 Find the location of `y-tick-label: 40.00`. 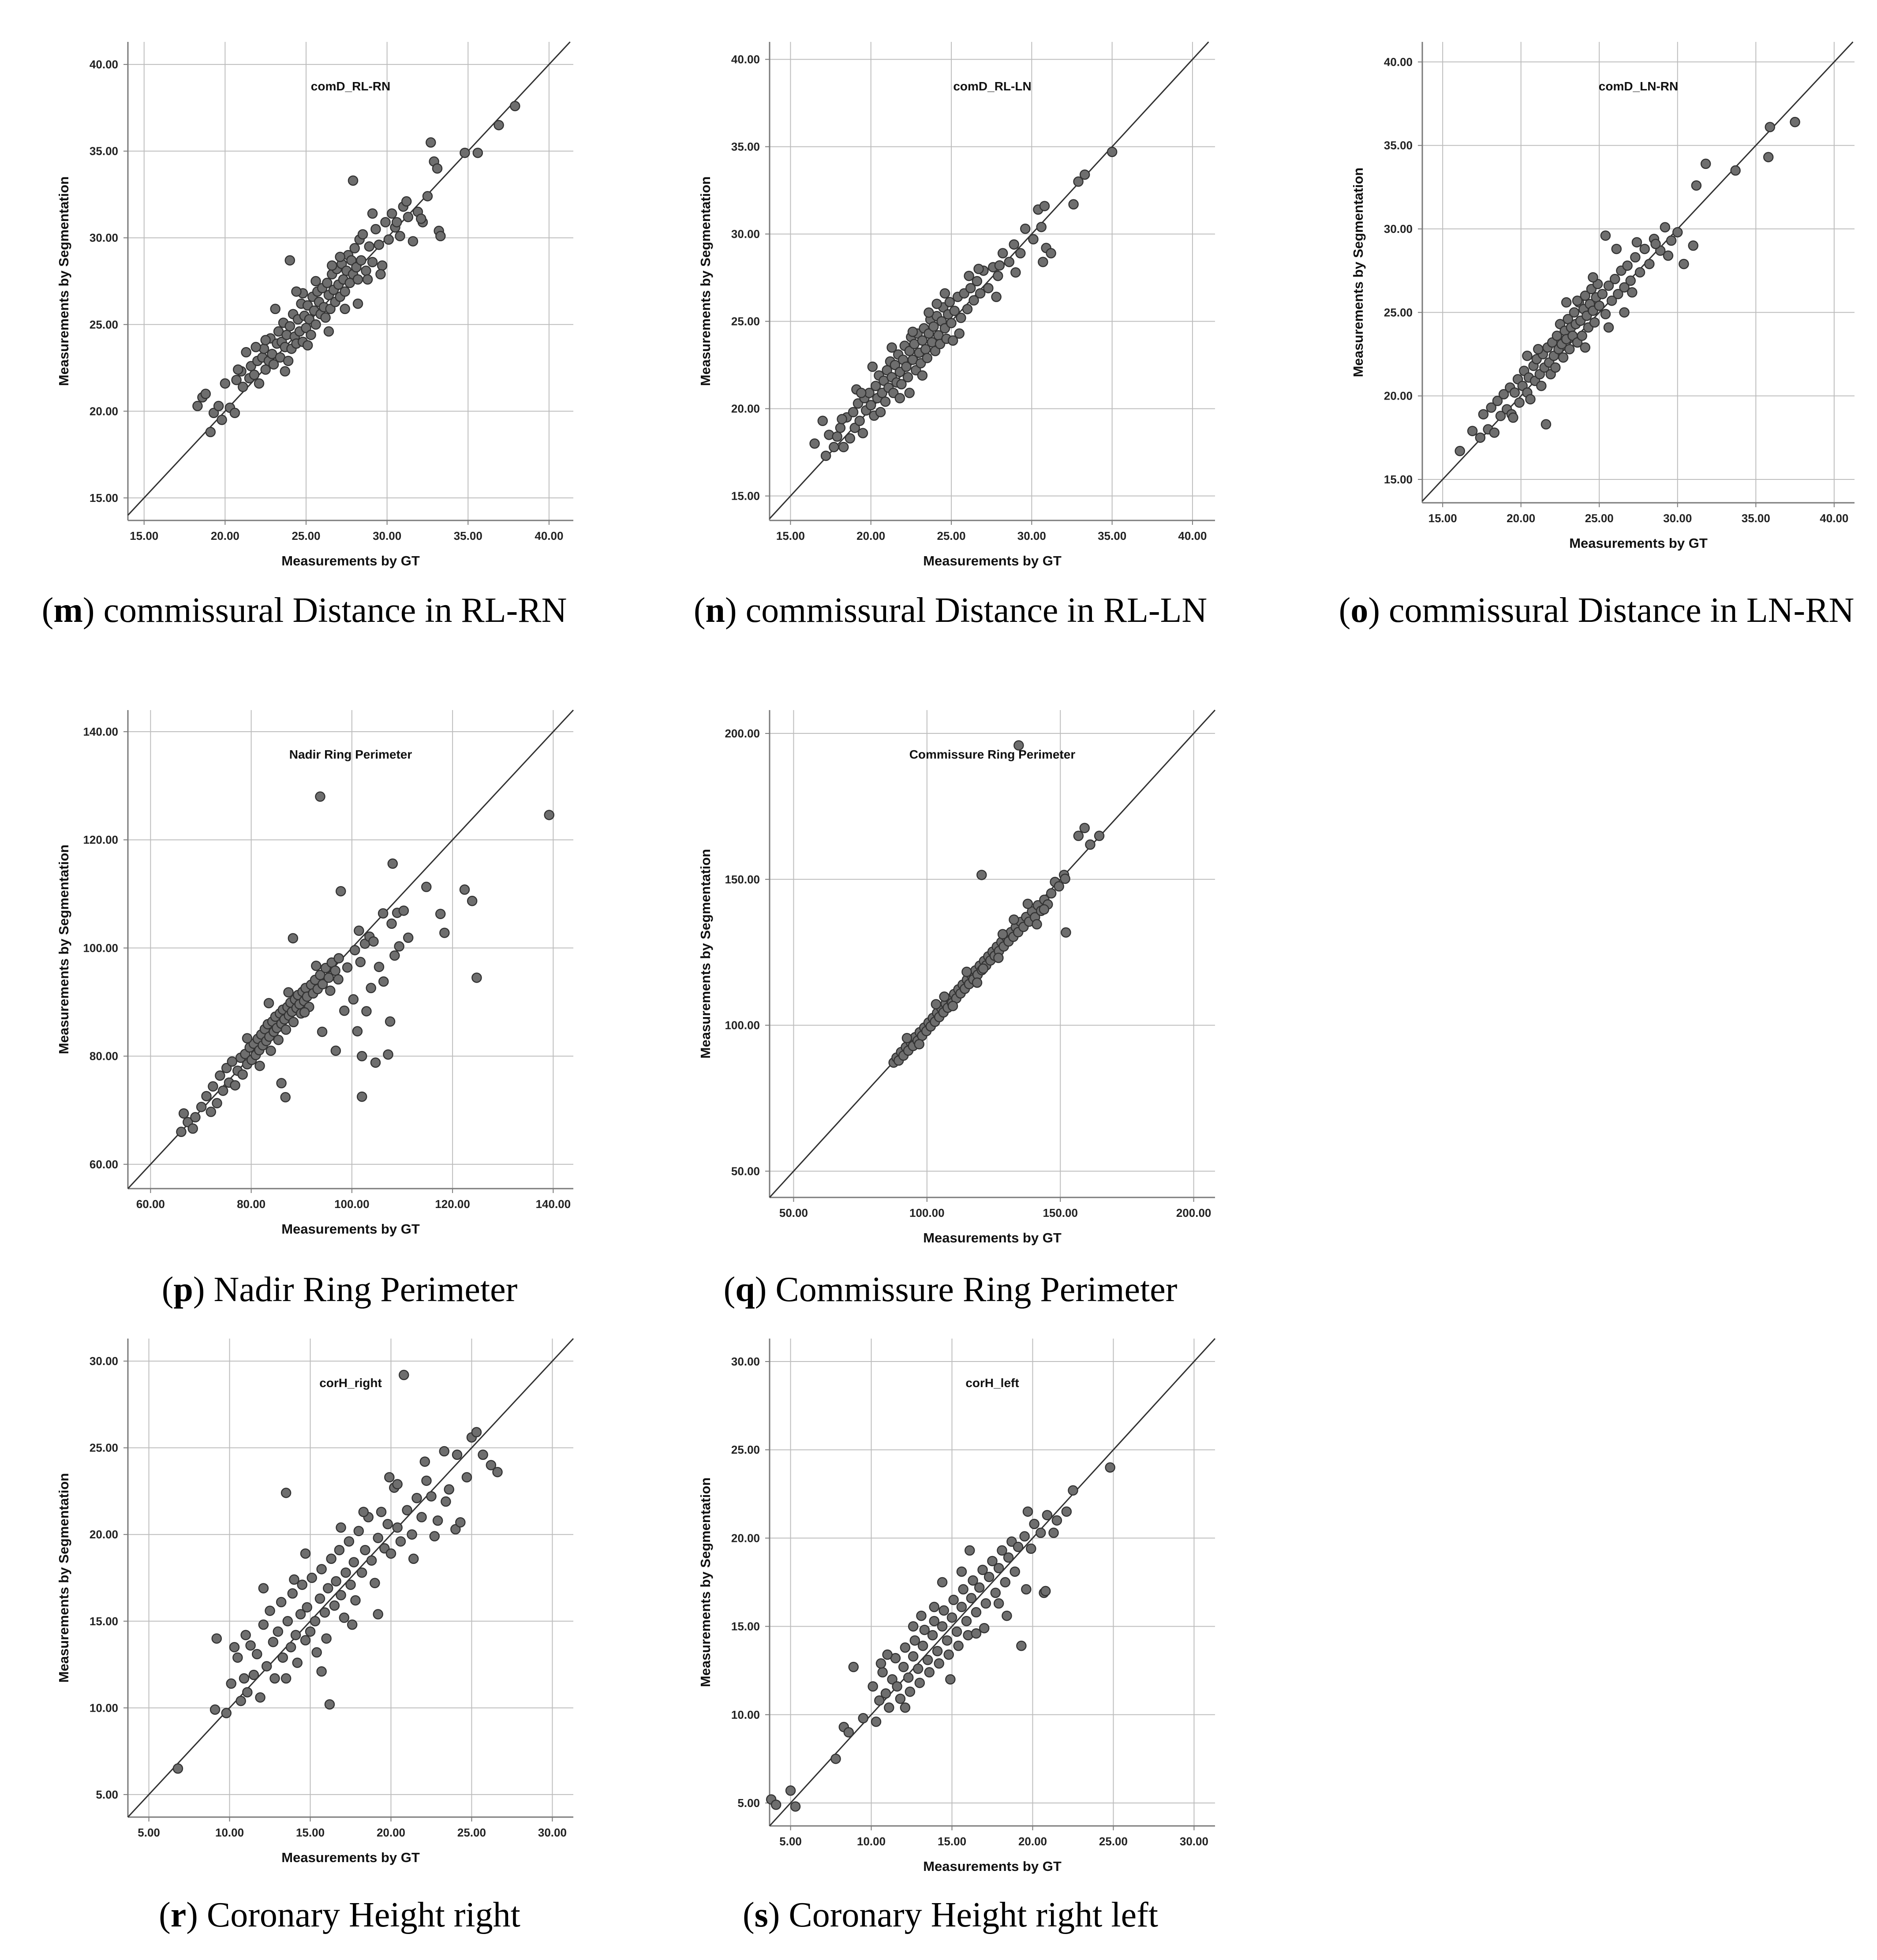

y-tick-label: 40.00 is located at coordinates (745, 59).